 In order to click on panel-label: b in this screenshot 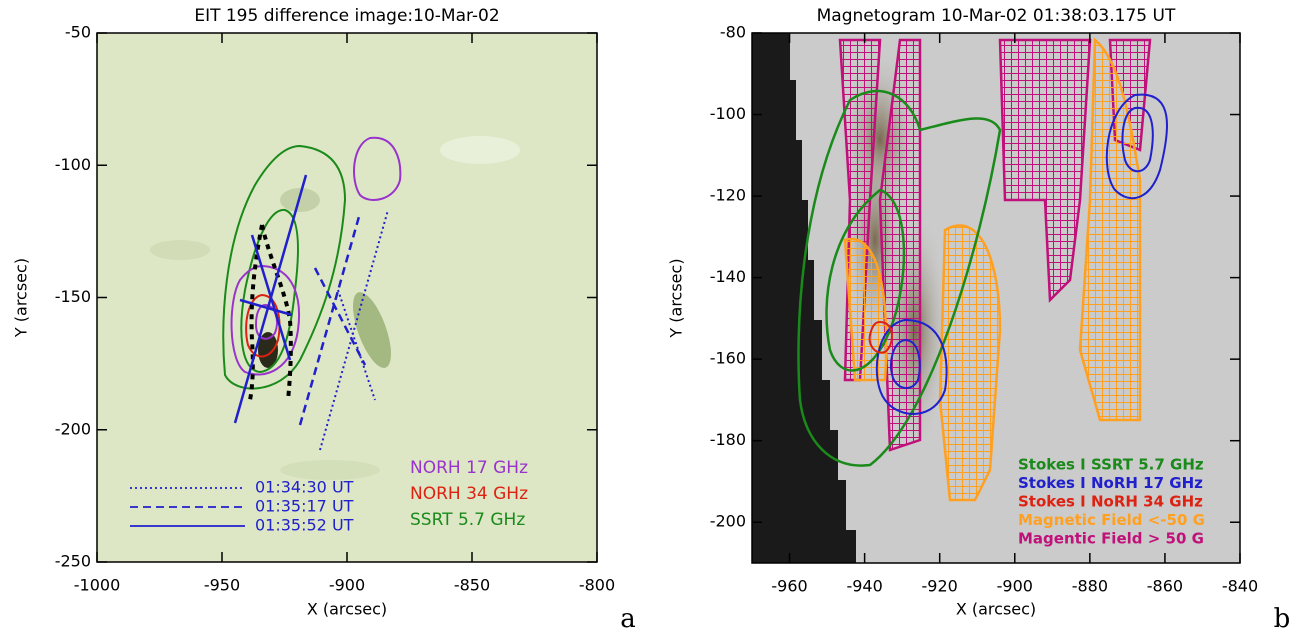, I will do `click(1282, 618)`.